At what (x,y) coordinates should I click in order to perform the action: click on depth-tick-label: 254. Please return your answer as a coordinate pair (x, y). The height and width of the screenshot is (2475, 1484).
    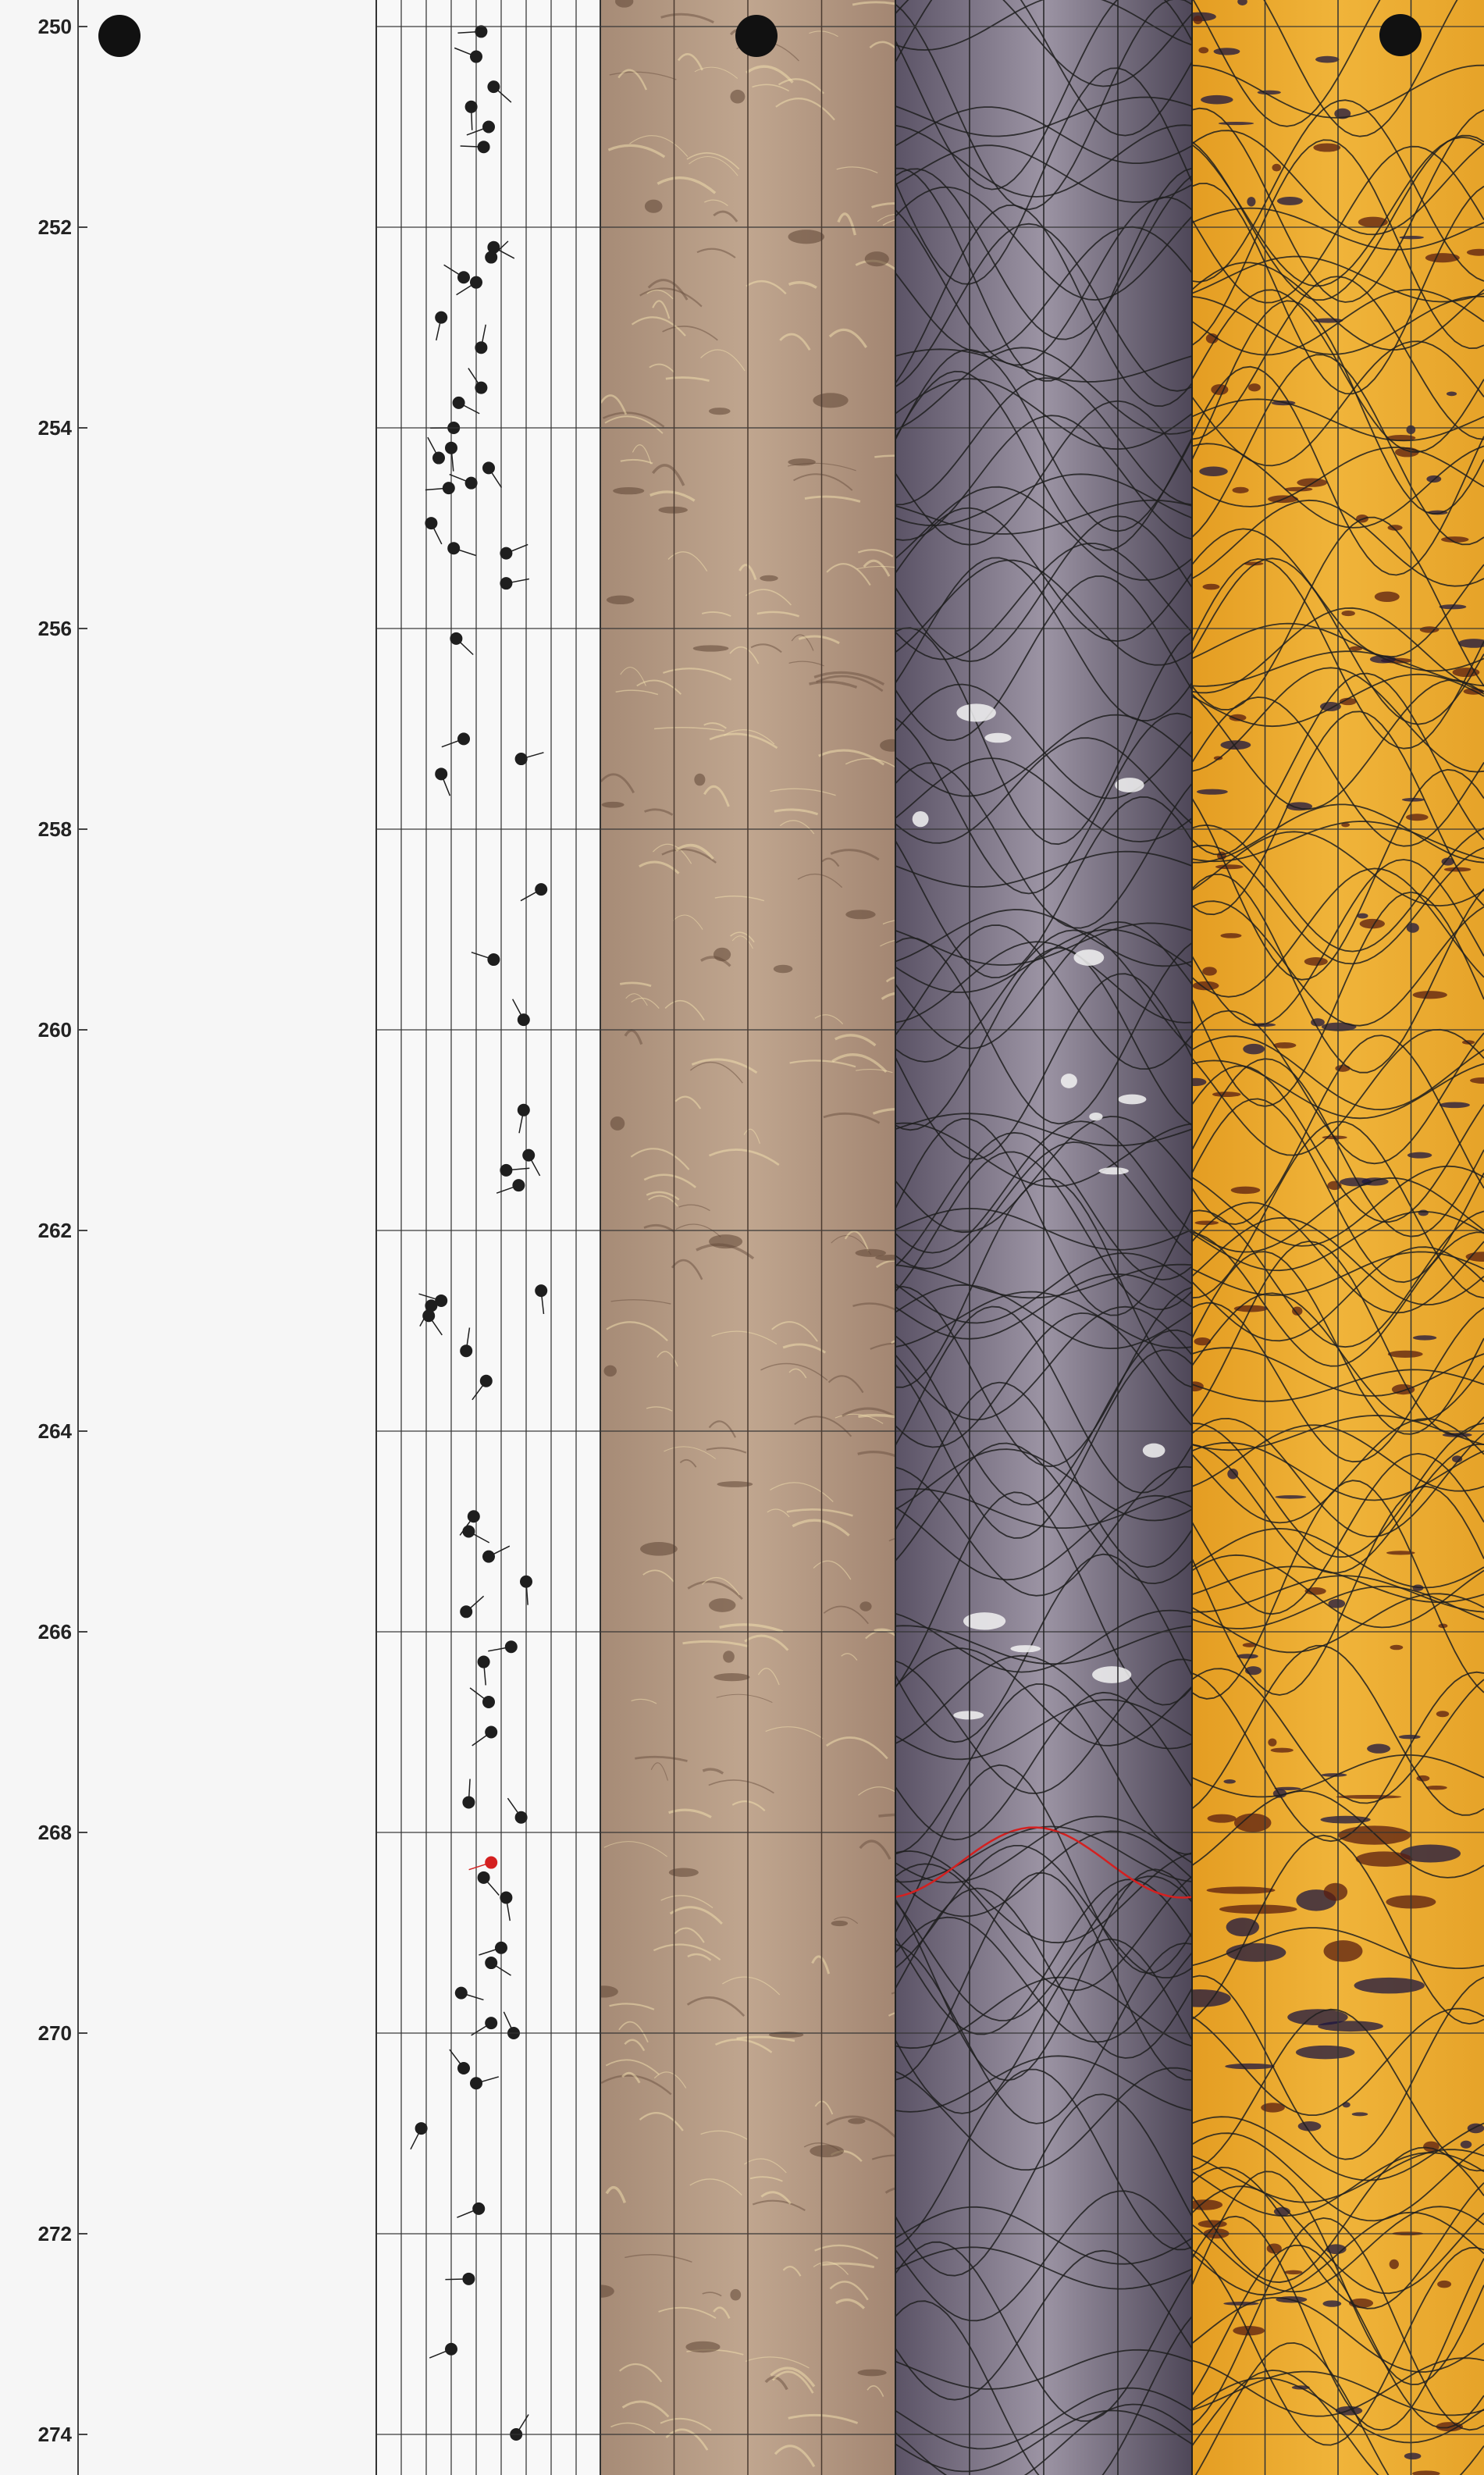
    Looking at the image, I should click on (55, 428).